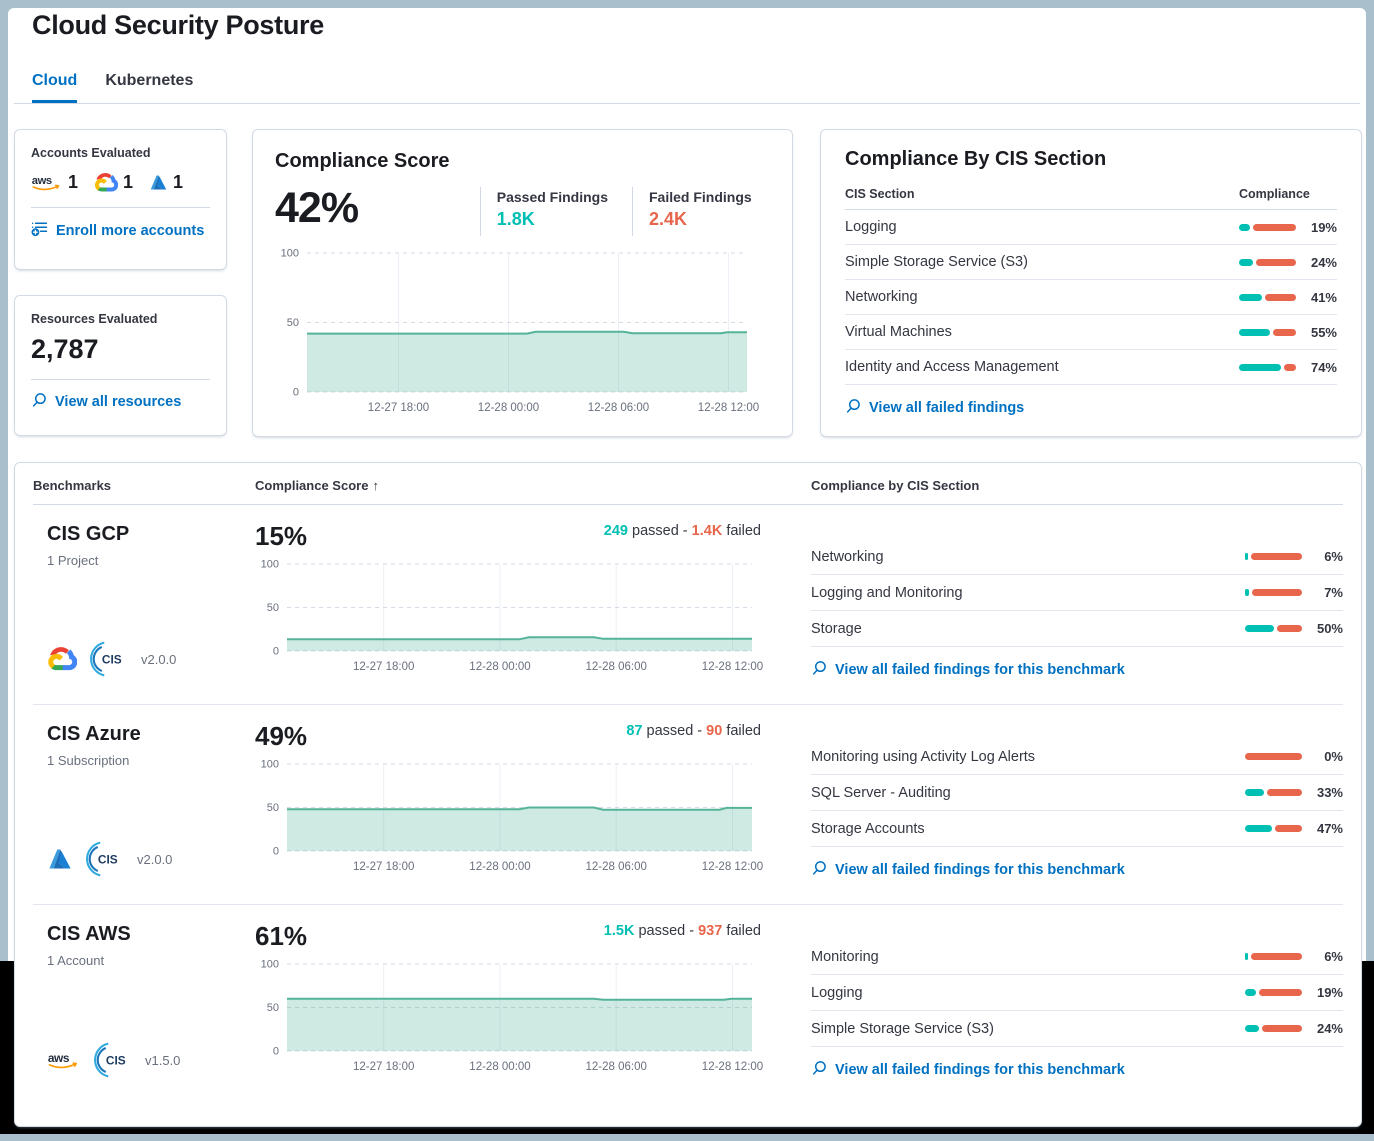 The height and width of the screenshot is (1141, 1374). What do you see at coordinates (1091, 367) in the screenshot?
I see `cis-section-row: Identity and Access Management 74%` at bounding box center [1091, 367].